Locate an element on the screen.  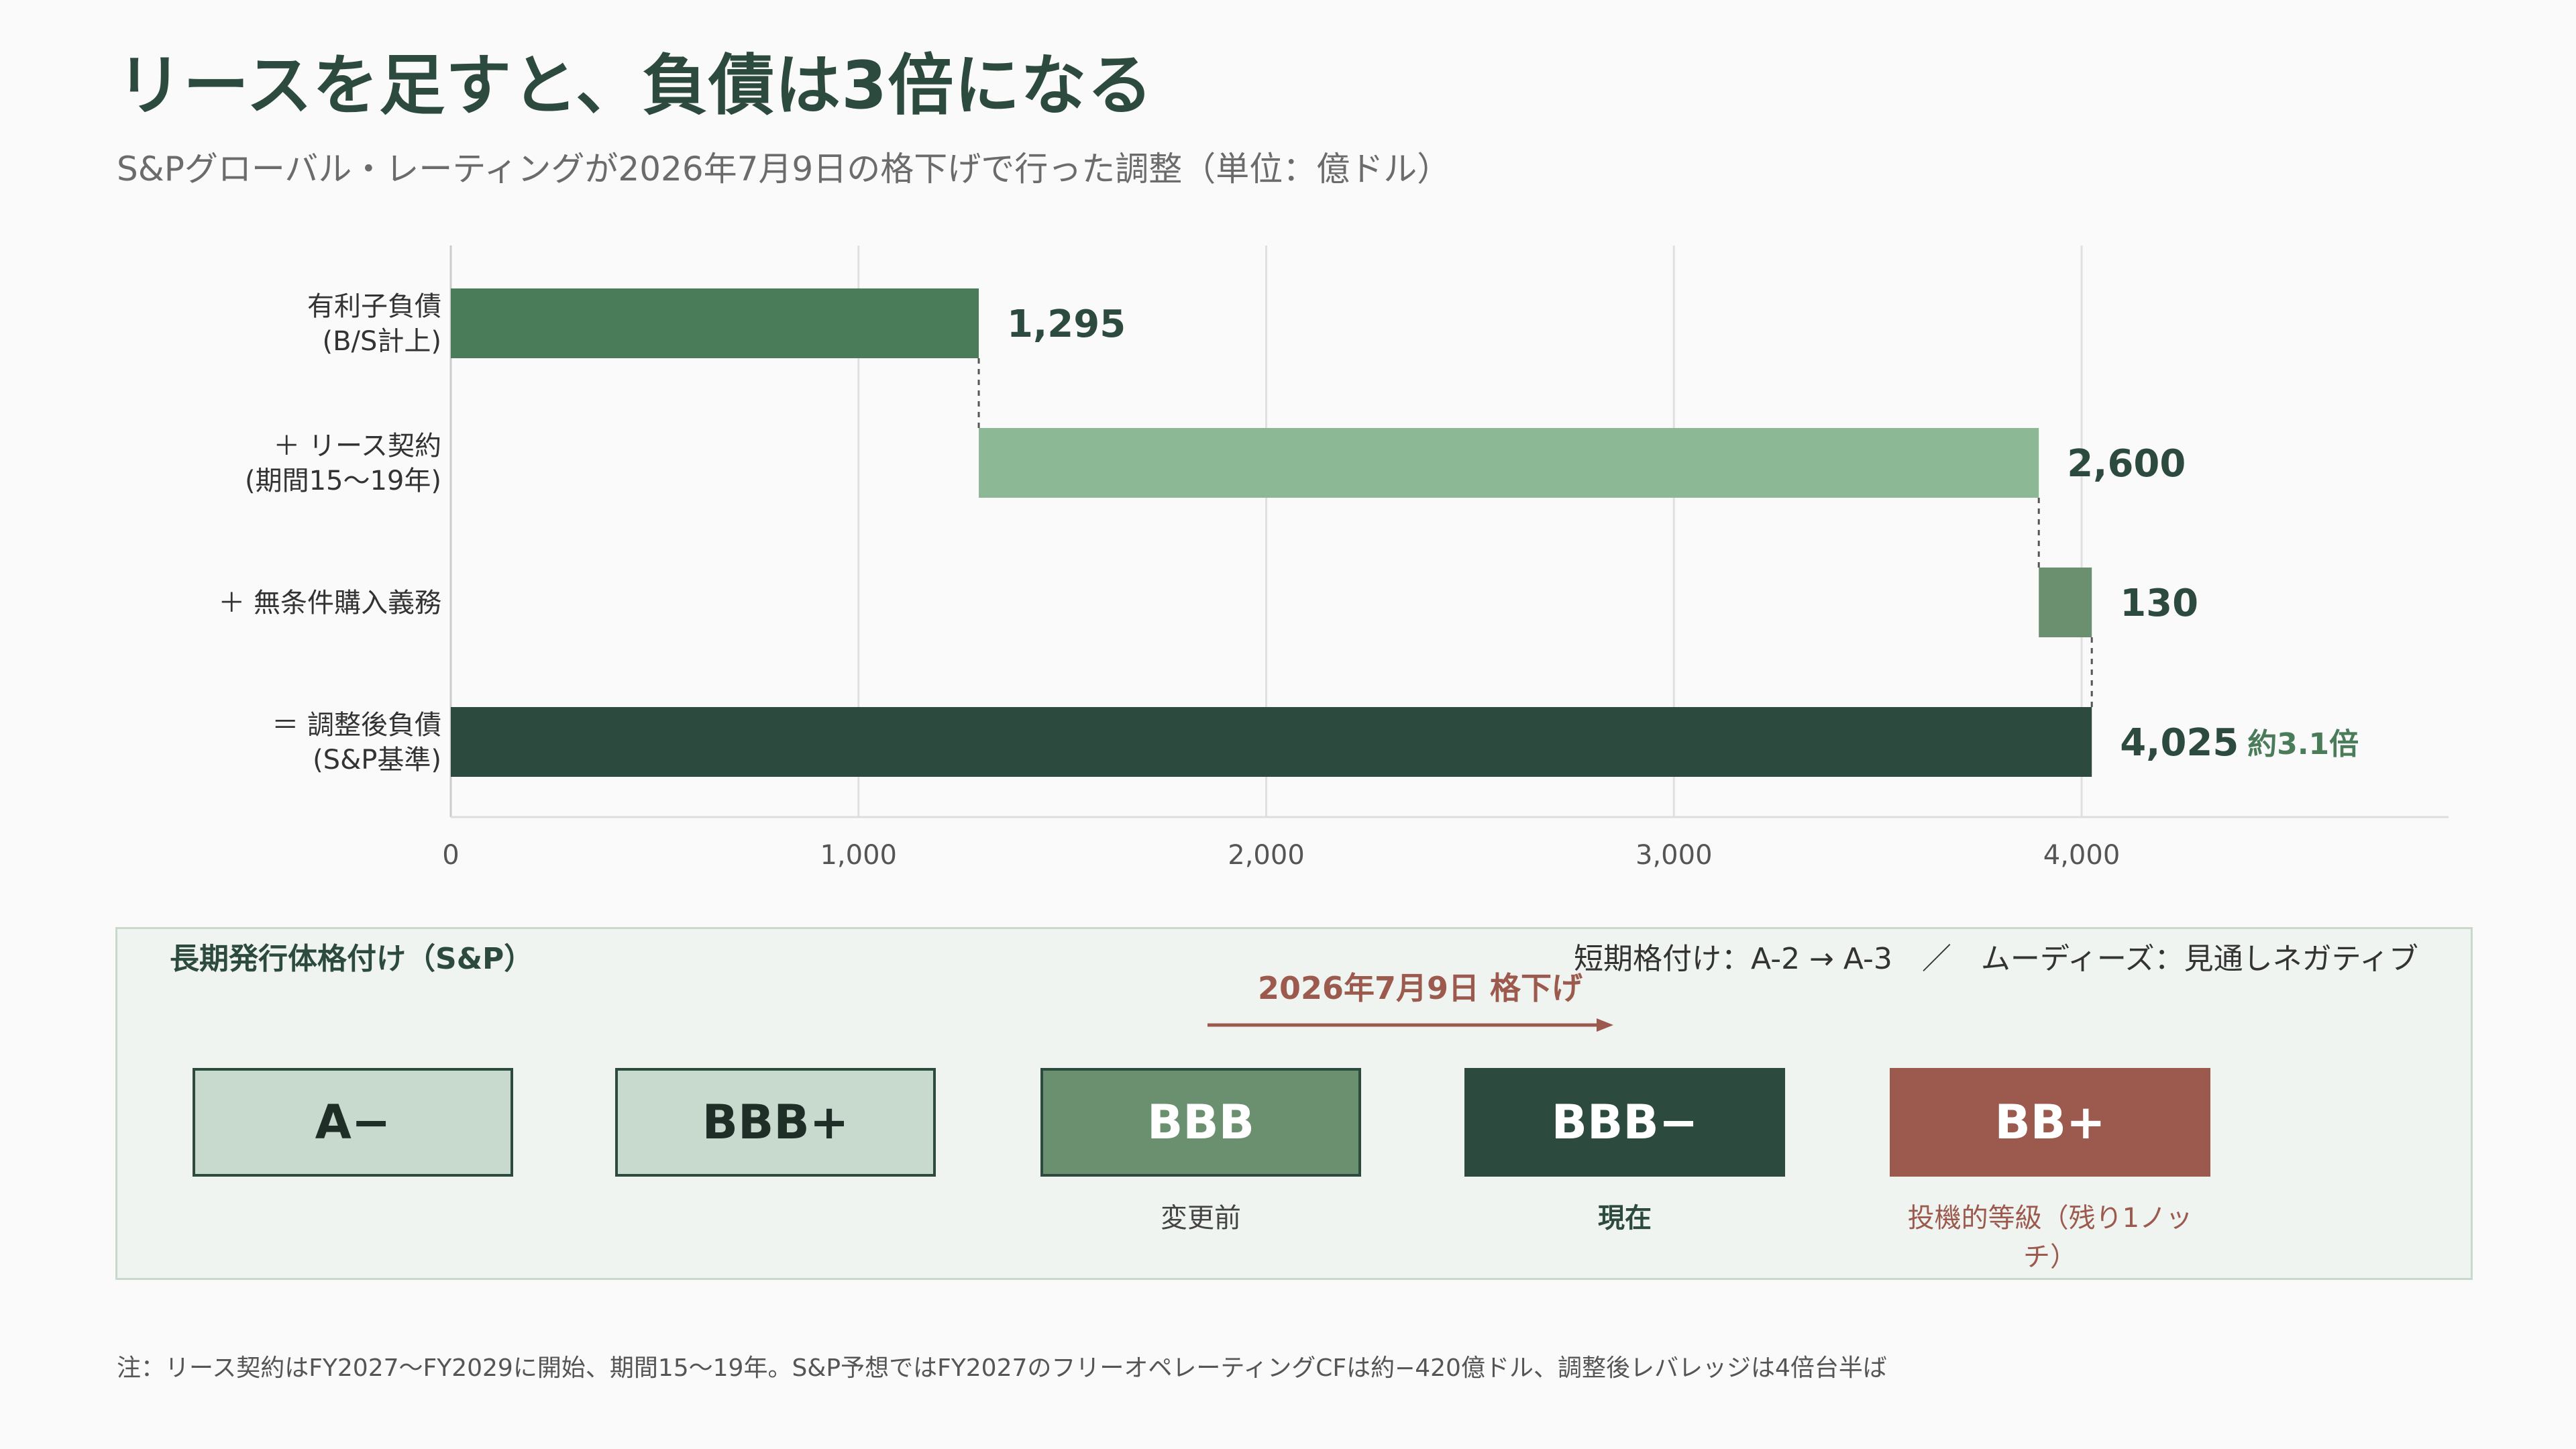
x-tick-label: 1,000 is located at coordinates (858, 855).